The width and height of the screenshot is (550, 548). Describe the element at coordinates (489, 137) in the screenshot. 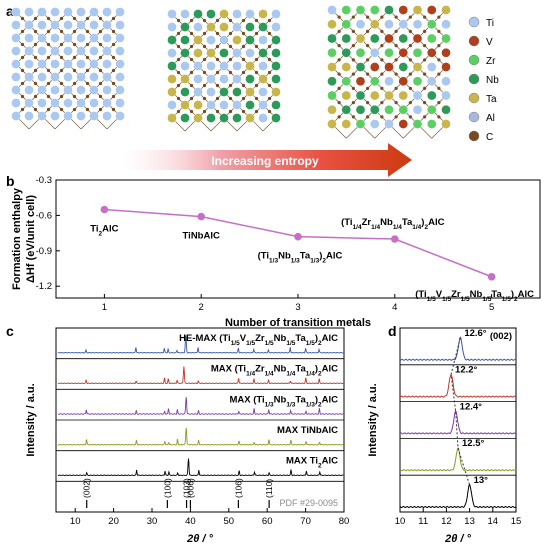

I see `legend-label: C` at that location.